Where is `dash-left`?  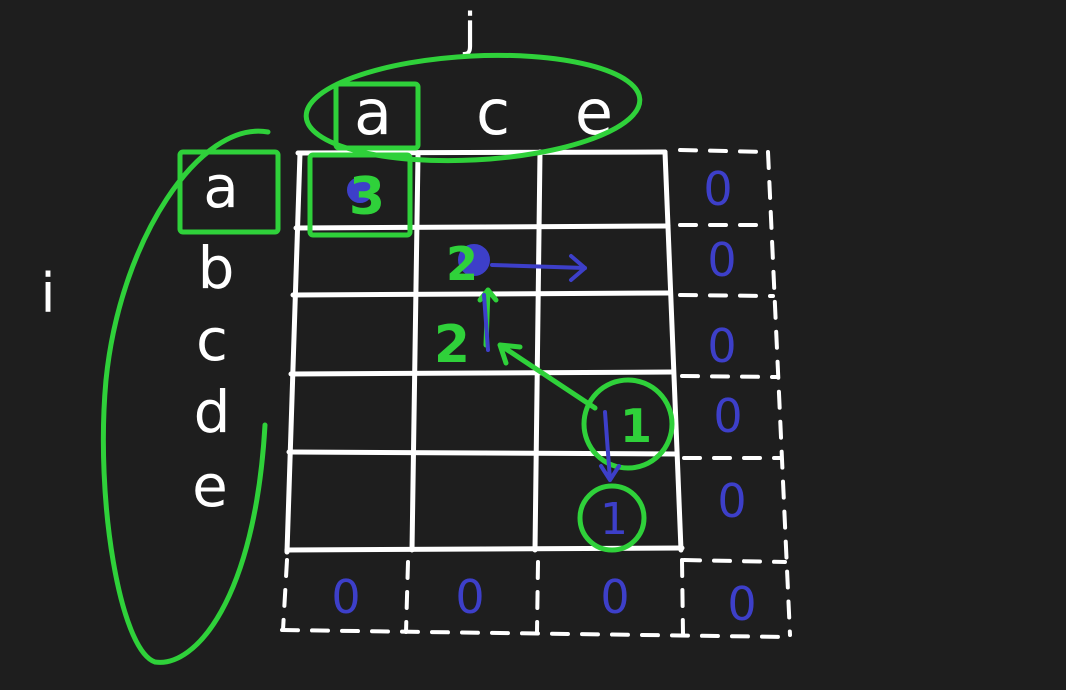
dash-left is located at coordinates (285, 595).